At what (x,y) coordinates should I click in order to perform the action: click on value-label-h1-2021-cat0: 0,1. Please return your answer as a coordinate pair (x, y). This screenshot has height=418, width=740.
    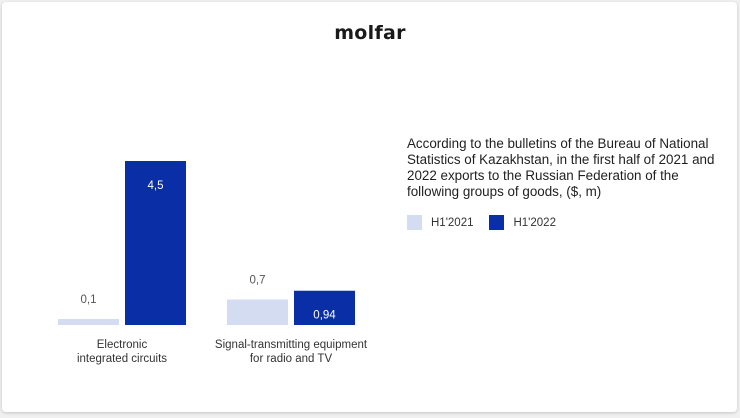
    Looking at the image, I should click on (89, 300).